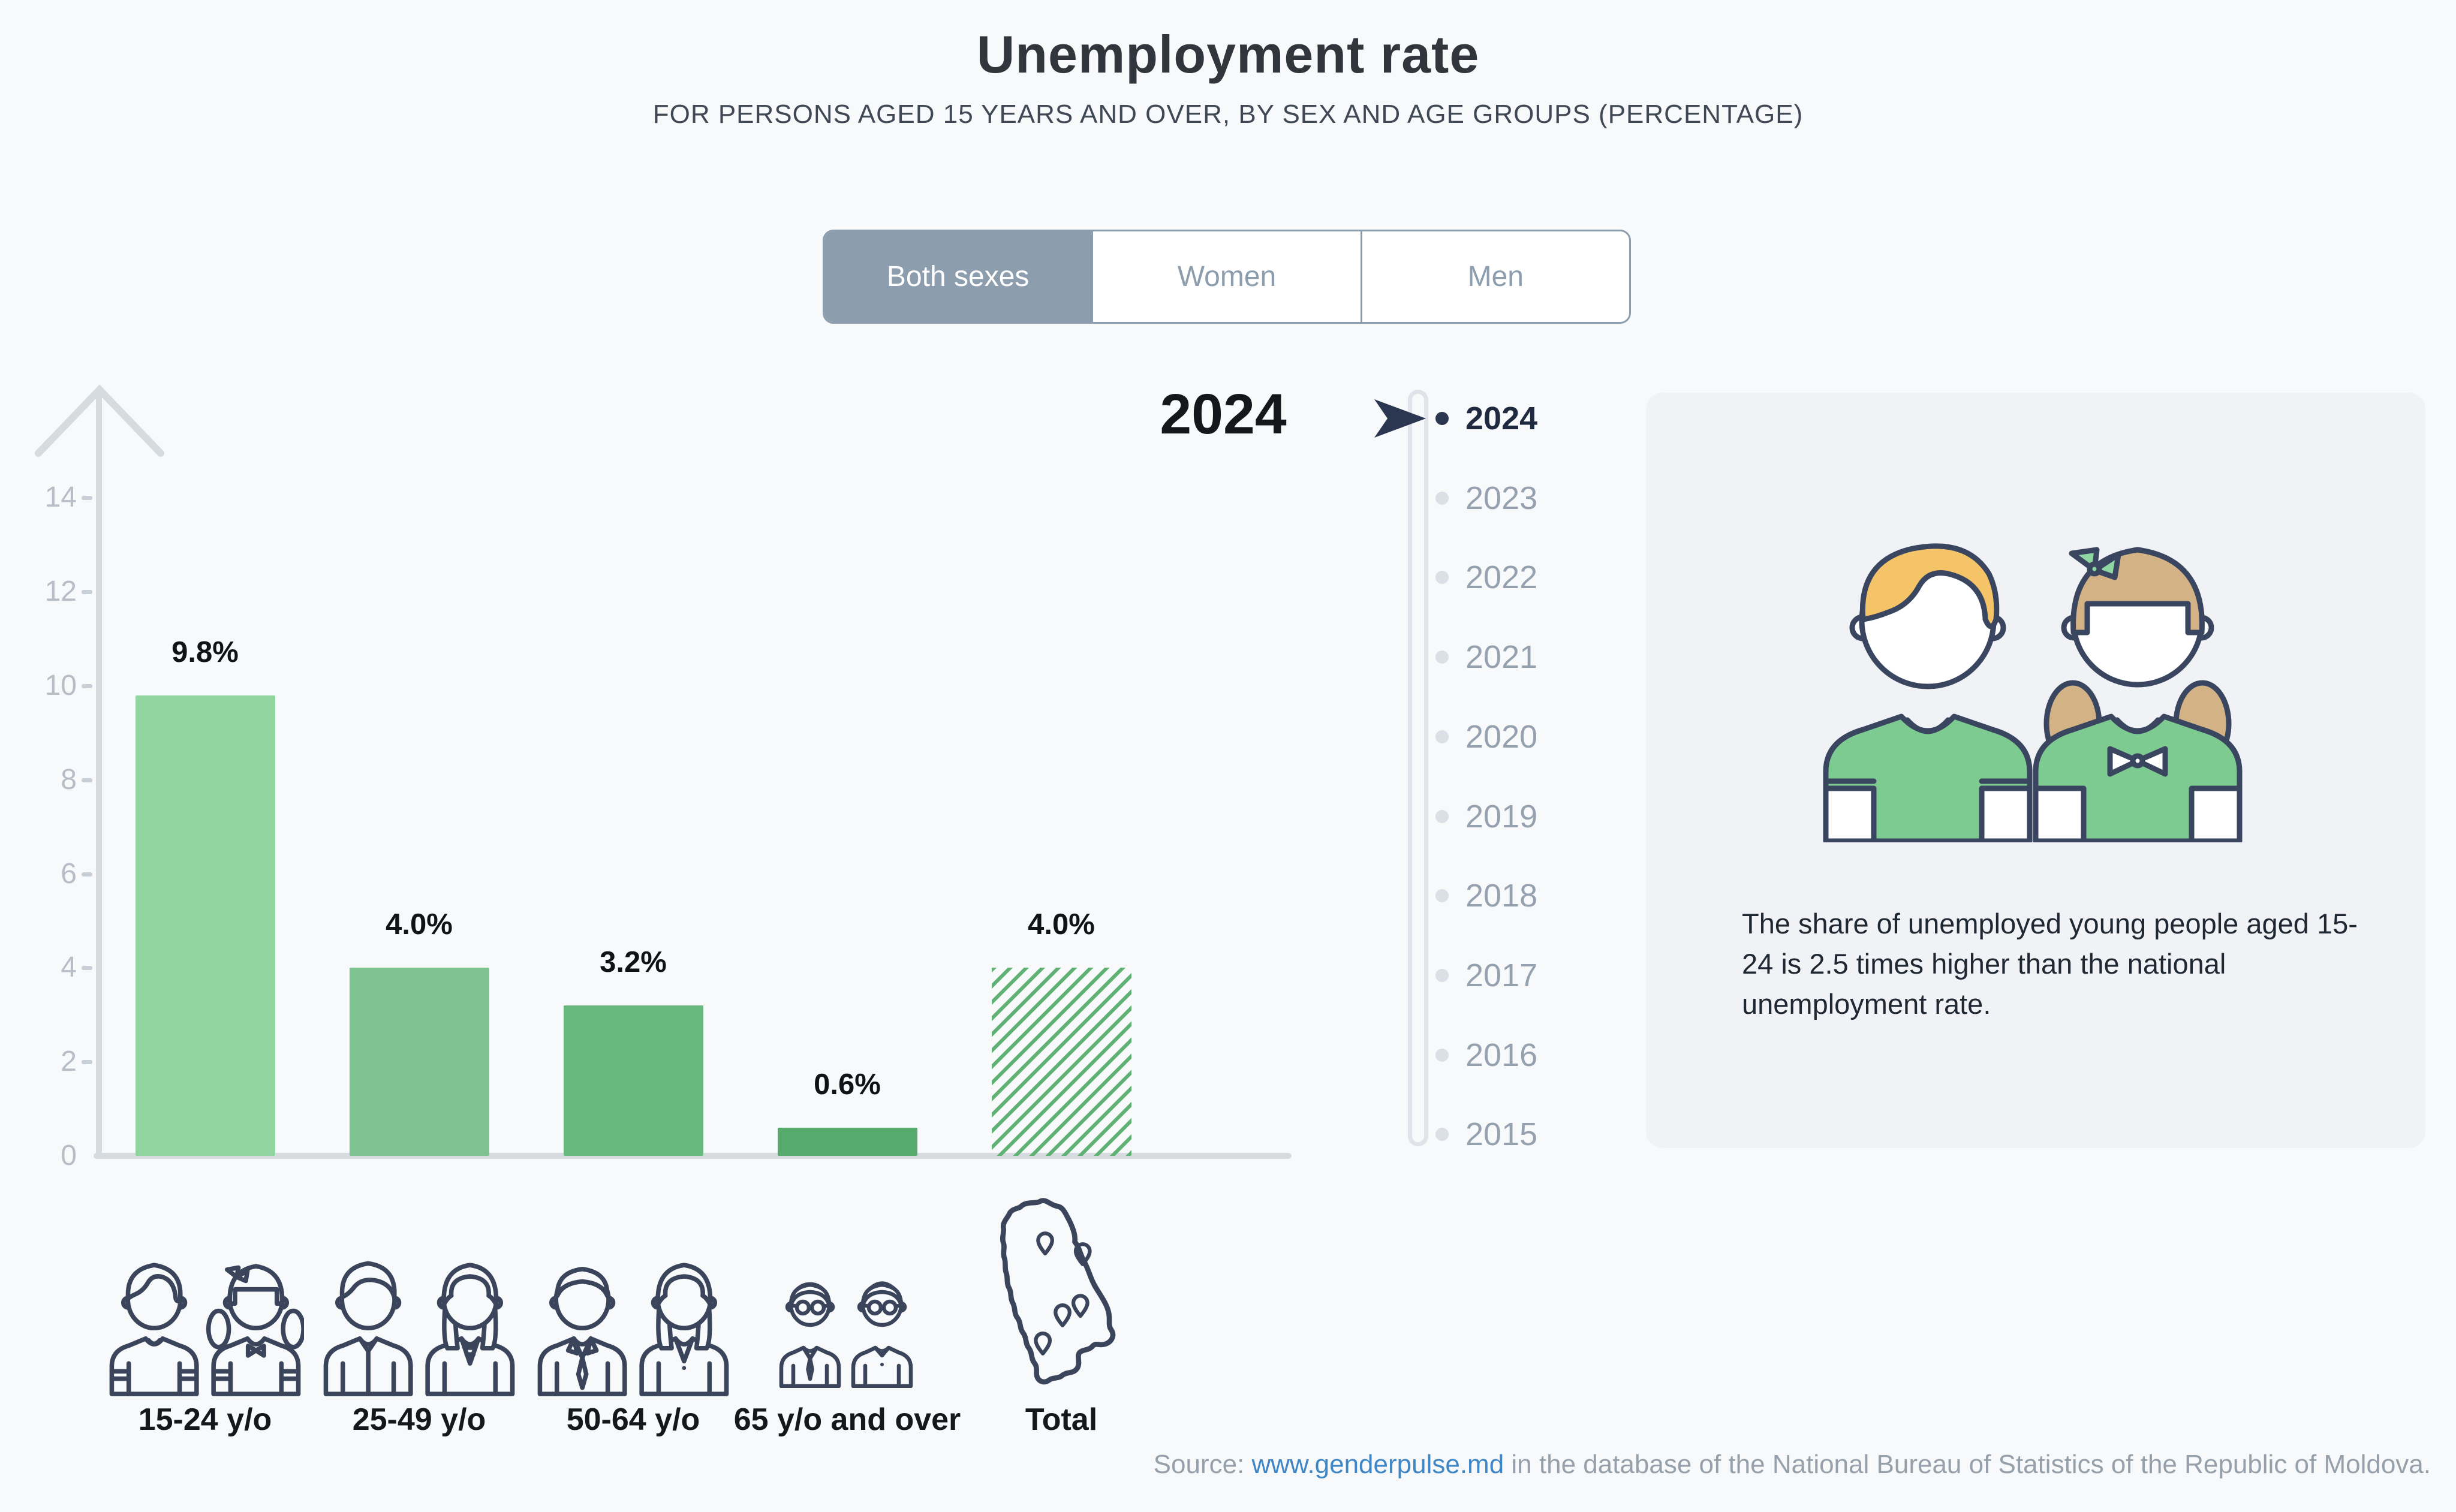 The height and width of the screenshot is (1512, 2456). I want to click on year-dot-2020, so click(1442, 736).